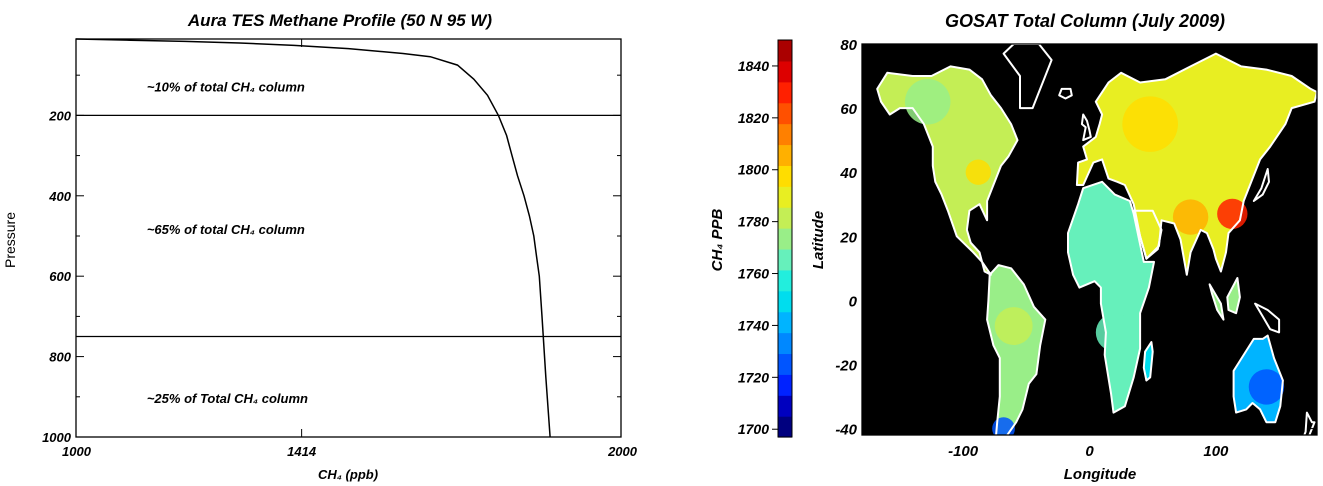  What do you see at coordinates (1089, 451) in the screenshot?
I see `lon-tick-label: 0` at bounding box center [1089, 451].